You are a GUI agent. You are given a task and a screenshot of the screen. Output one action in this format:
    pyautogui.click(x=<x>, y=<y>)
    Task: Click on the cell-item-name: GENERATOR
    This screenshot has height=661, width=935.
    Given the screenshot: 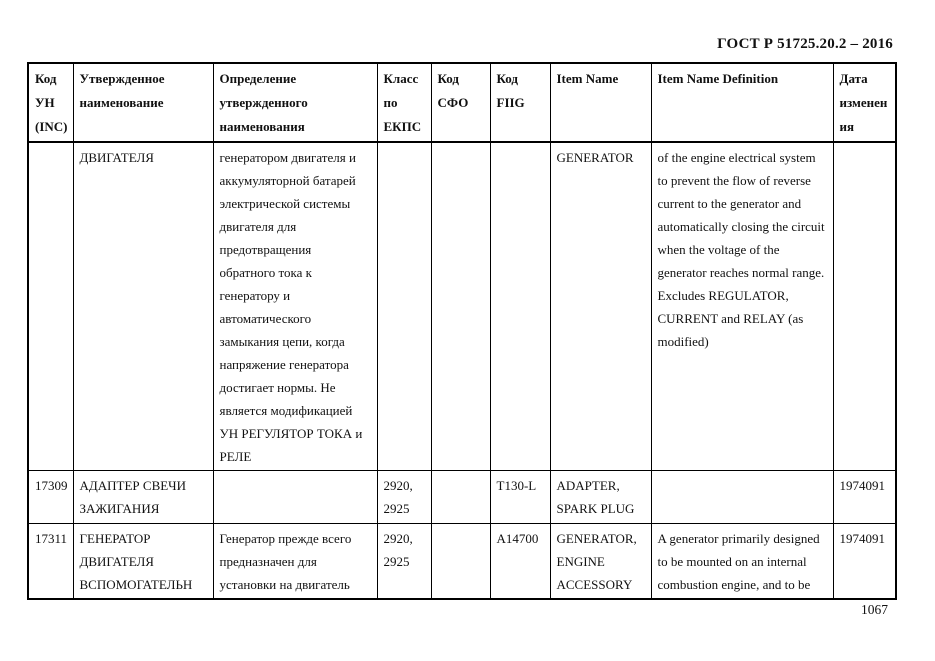 What is the action you would take?
    pyautogui.click(x=600, y=306)
    